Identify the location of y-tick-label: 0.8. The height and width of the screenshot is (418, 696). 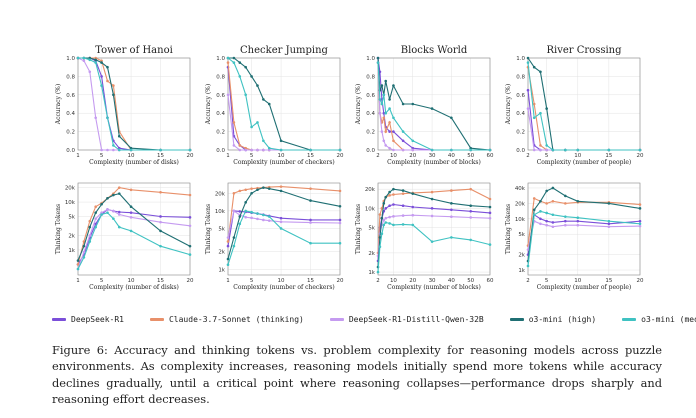
(370, 77).